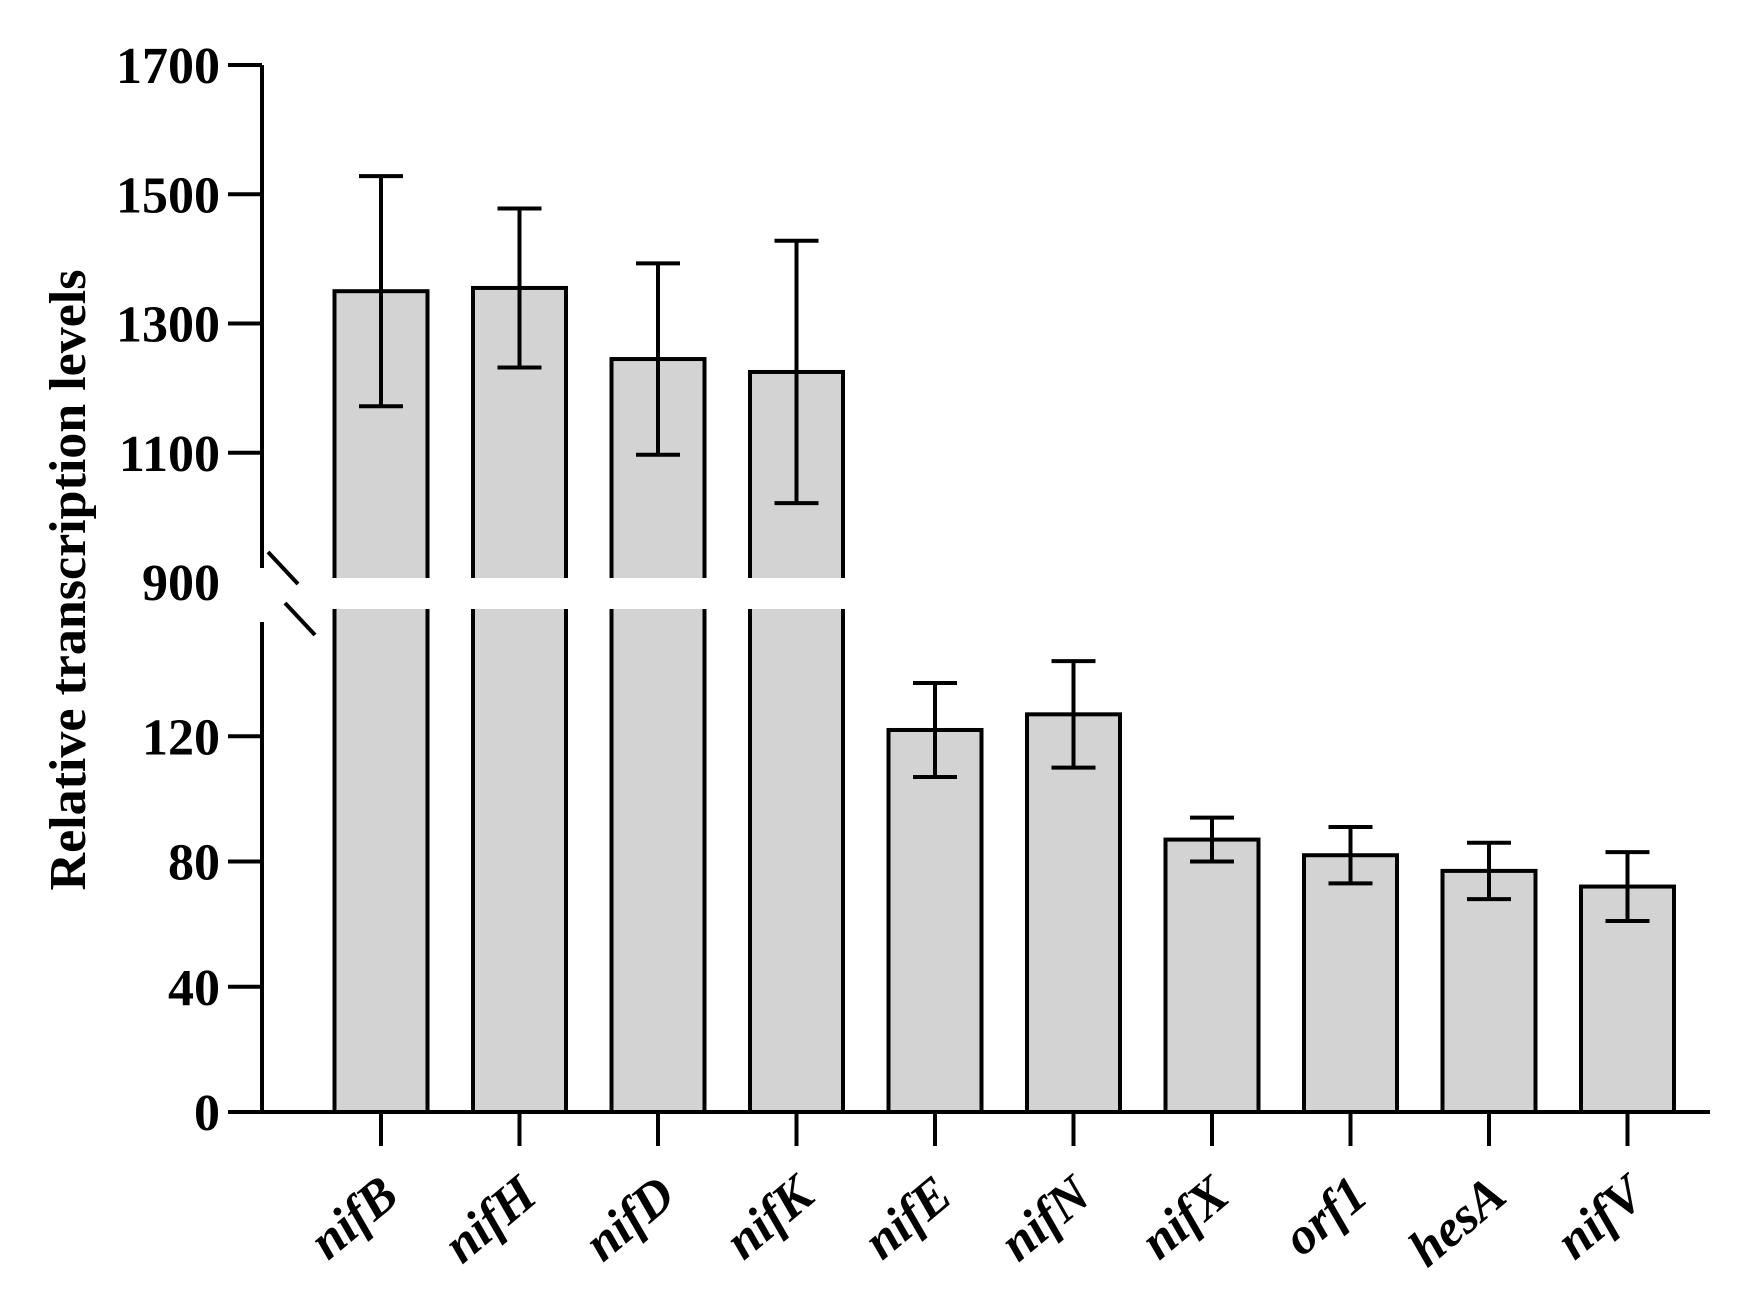 This screenshot has width=1738, height=1314. Describe the element at coordinates (1046, 1218) in the screenshot. I see `x-tick-label-nifN: nifN` at that location.